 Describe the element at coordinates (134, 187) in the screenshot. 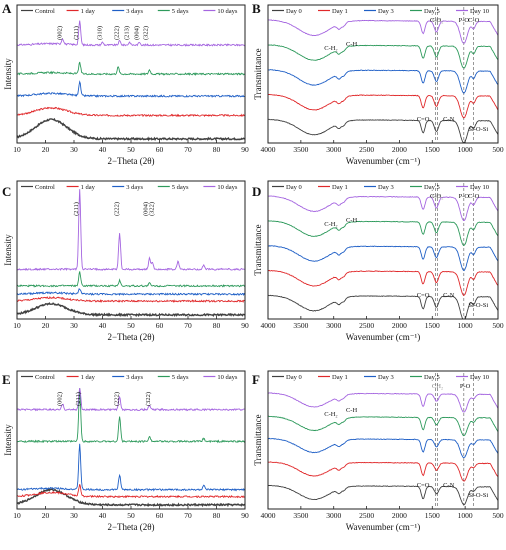

I see `legend-entry: 3 days` at that location.